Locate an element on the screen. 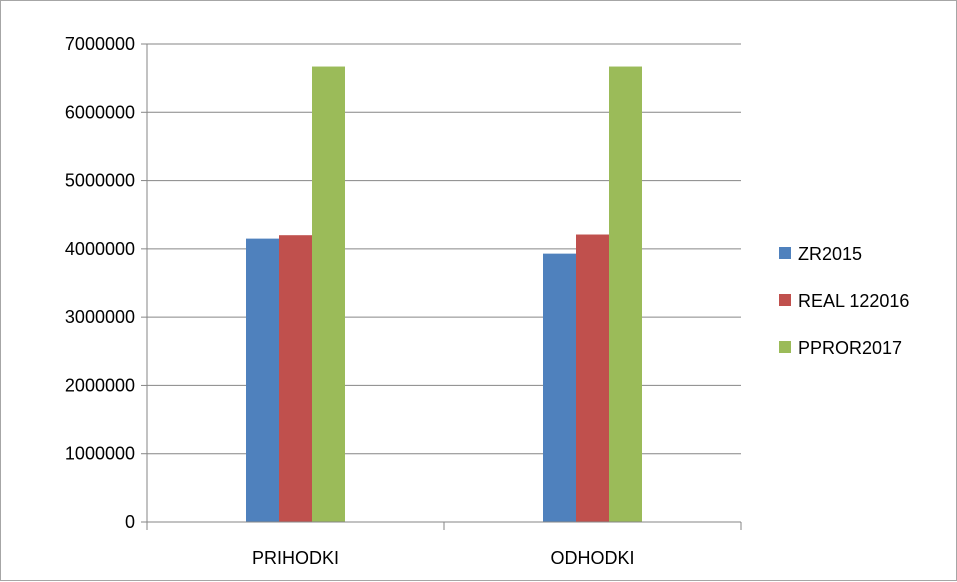 The image size is (957, 582). legend: ZR2015 REAL 122016 PPROR2017 is located at coordinates (844, 301).